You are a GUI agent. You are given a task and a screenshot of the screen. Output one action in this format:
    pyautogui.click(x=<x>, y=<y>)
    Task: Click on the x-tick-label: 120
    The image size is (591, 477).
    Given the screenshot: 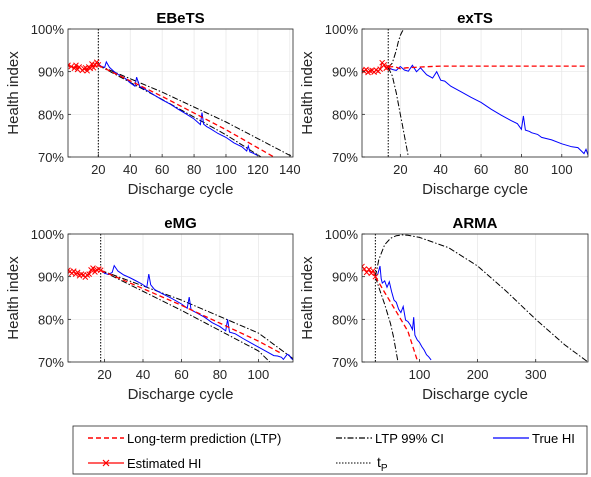 What is the action you would take?
    pyautogui.click(x=258, y=169)
    